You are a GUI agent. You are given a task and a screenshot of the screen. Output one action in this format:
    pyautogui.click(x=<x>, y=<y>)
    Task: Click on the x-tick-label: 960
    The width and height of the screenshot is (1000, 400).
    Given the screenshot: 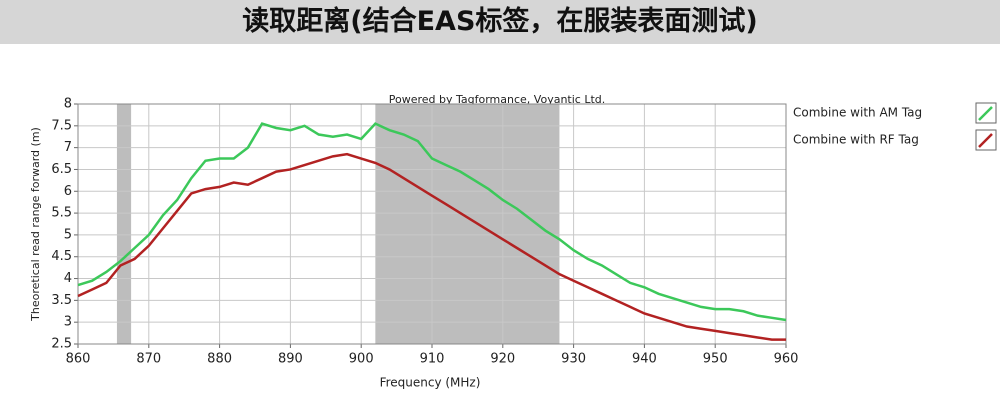 What is the action you would take?
    pyautogui.click(x=786, y=359)
    